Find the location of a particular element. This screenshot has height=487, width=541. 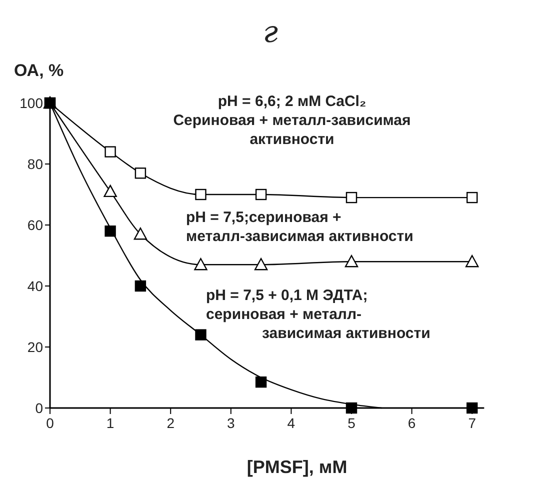

annotation: pH = 7,5;сериновая + металл-зависимая активности is located at coordinates (300, 227).